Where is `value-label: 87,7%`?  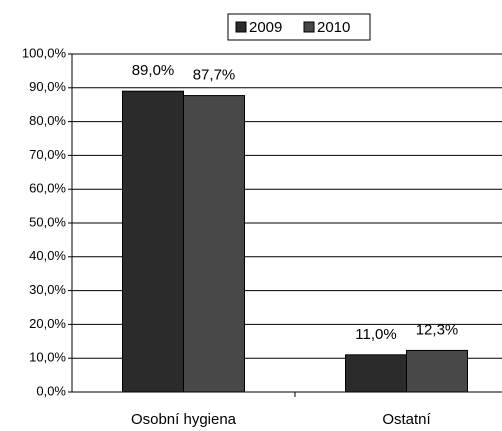 value-label: 87,7% is located at coordinates (214, 75).